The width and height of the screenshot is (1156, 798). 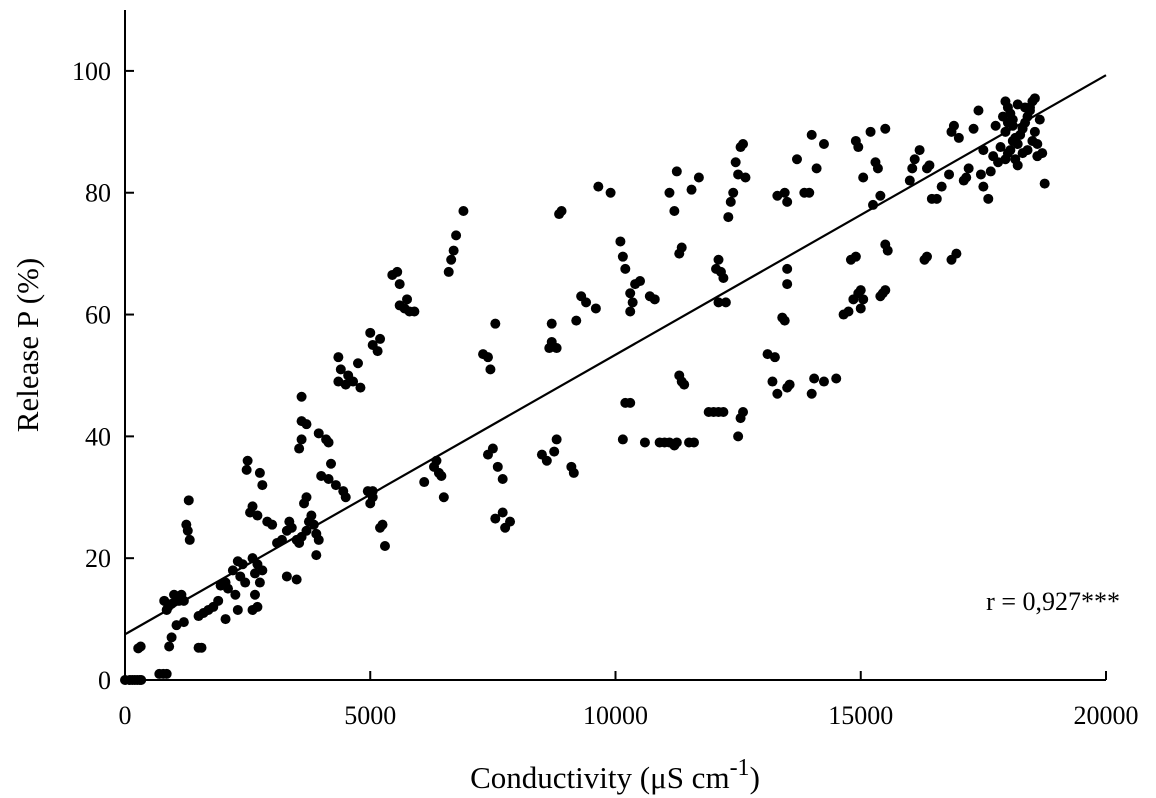 What do you see at coordinates (370, 715) in the screenshot?
I see `x-tick-label: 5000` at bounding box center [370, 715].